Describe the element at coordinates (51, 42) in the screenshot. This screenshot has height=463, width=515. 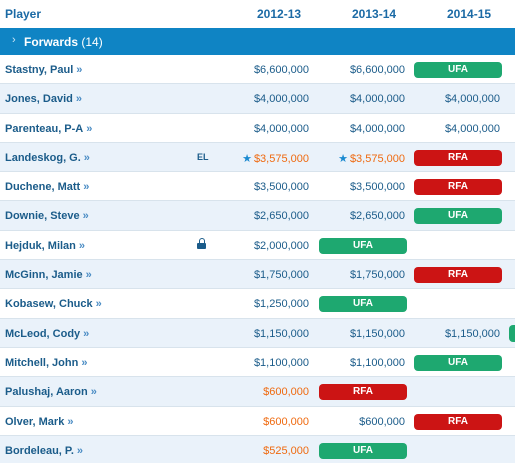
I see `group-title-label: Forwards` at that location.